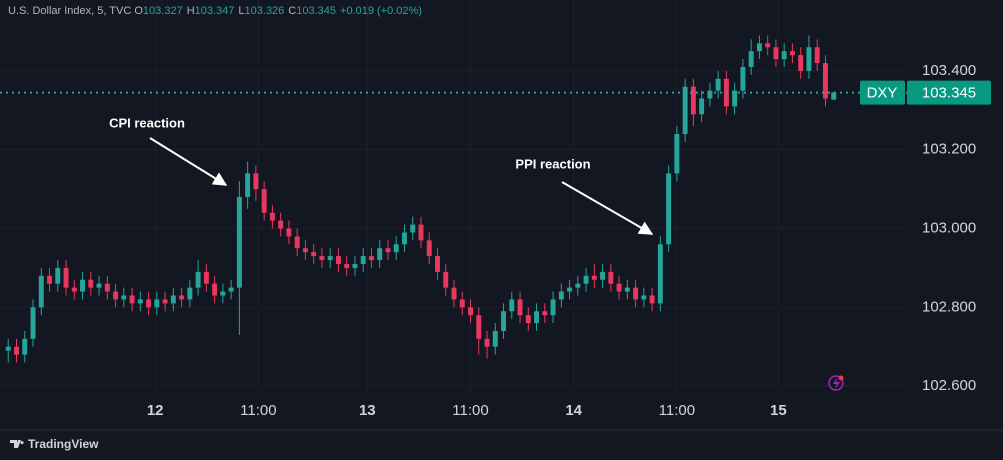  I want to click on alert-bolt, so click(836, 383).